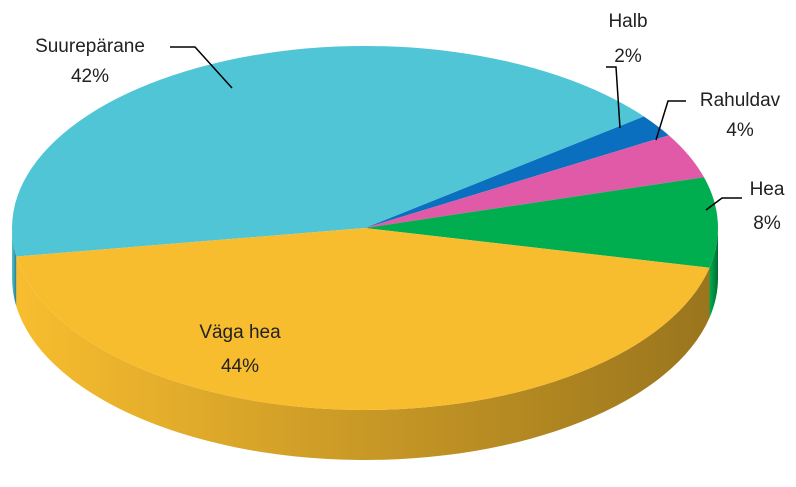 Image resolution: width=796 pixels, height=487 pixels. Describe the element at coordinates (767, 223) in the screenshot. I see `slice-value-label: 8%` at that location.